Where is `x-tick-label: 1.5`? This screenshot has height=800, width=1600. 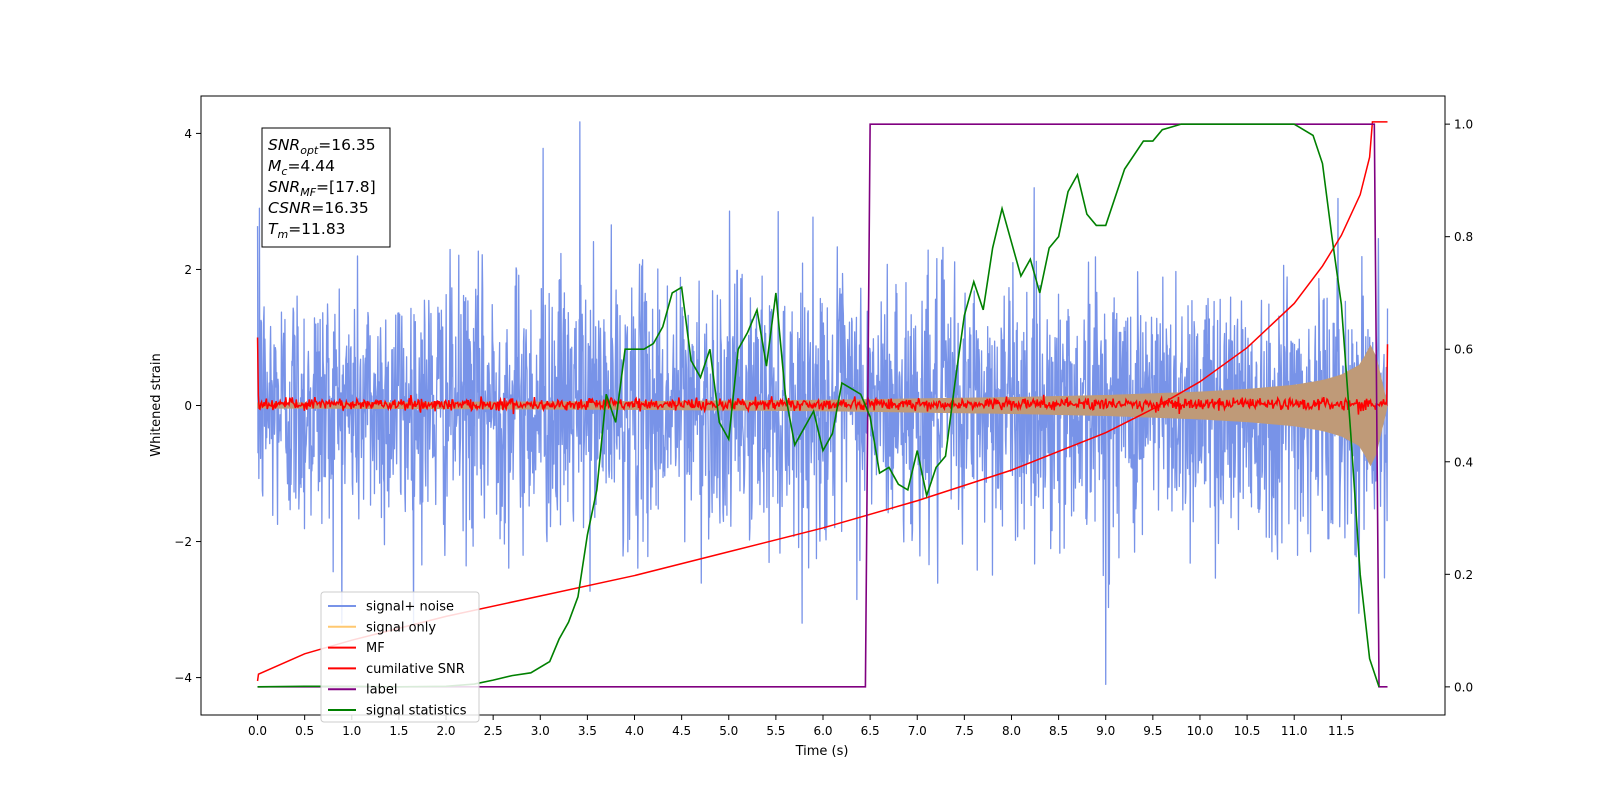
x-tick-label: 1.5 is located at coordinates (398, 731).